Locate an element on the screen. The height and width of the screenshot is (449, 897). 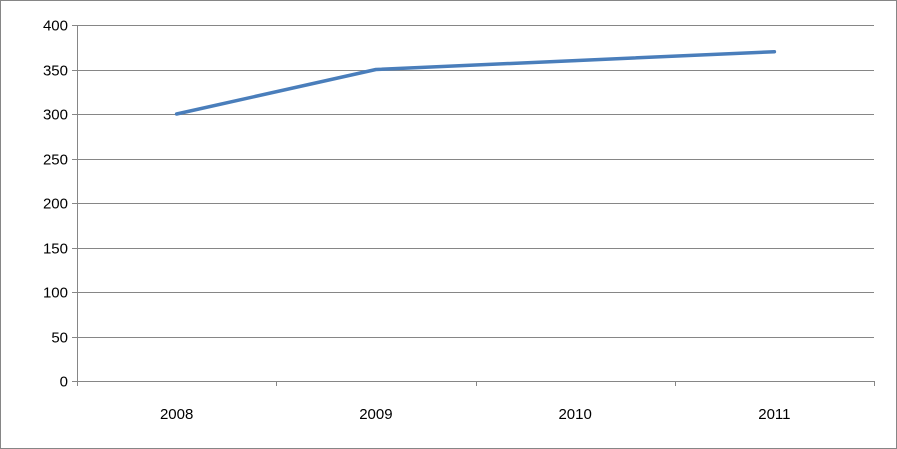
y-tick-label: 150 is located at coordinates (55, 249).